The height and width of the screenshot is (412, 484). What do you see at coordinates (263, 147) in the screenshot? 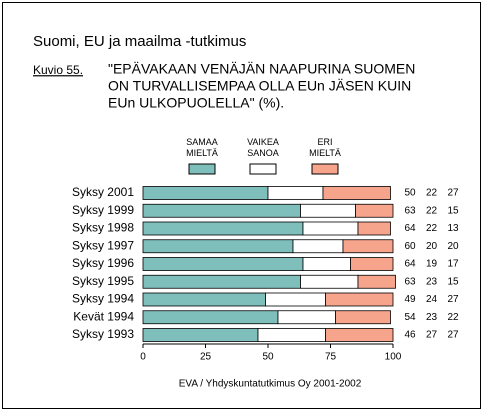
I see `legend-label: VAIKEA SANOA` at bounding box center [263, 147].